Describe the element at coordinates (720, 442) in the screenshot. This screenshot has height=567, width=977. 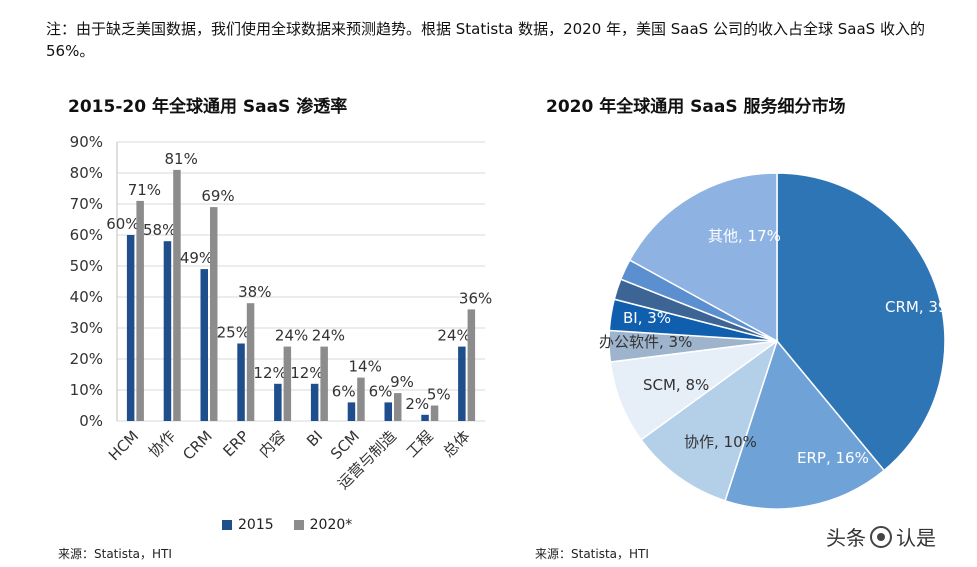
I see `pie-label: 协作, 10%` at that location.